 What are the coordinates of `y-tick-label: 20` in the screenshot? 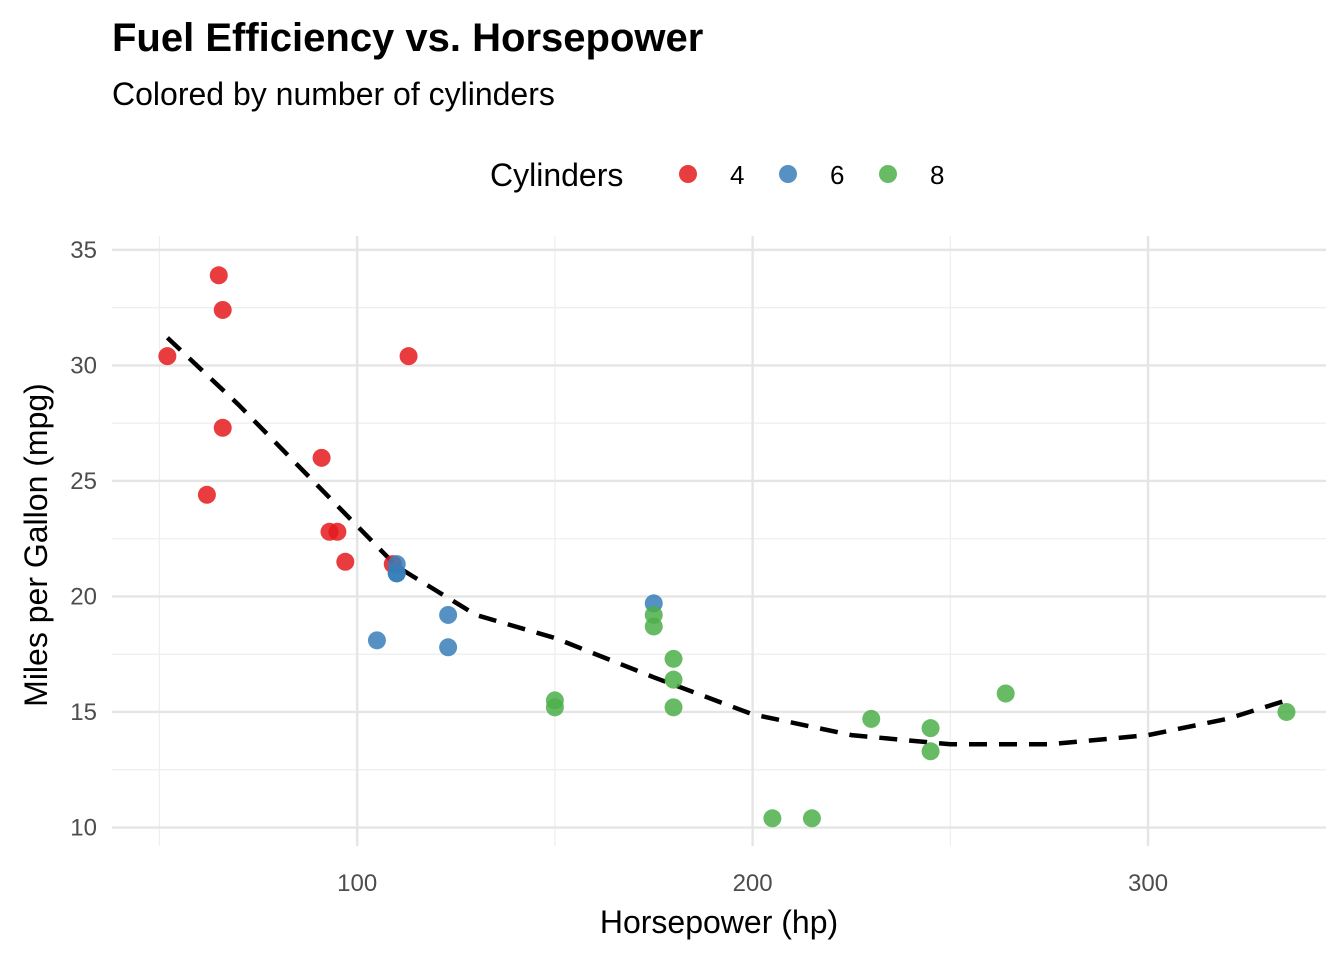 It's located at (83, 596).